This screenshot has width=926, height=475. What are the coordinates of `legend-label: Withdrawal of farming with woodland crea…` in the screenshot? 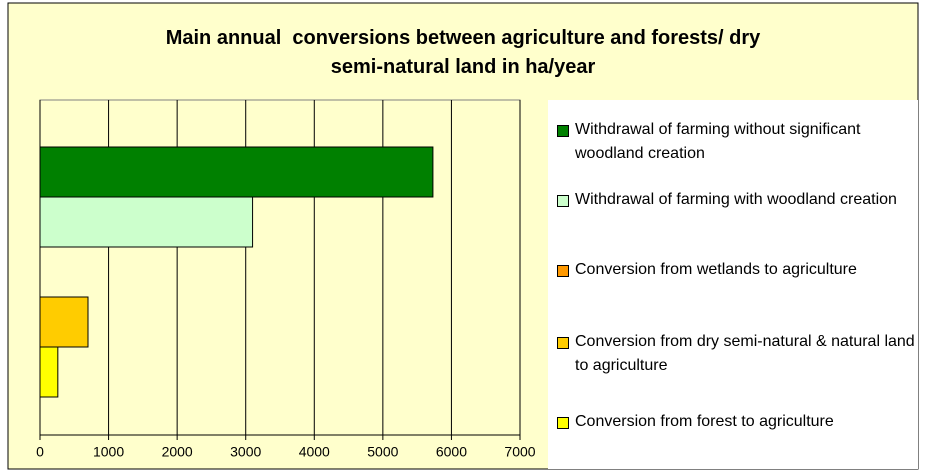 It's located at (736, 199).